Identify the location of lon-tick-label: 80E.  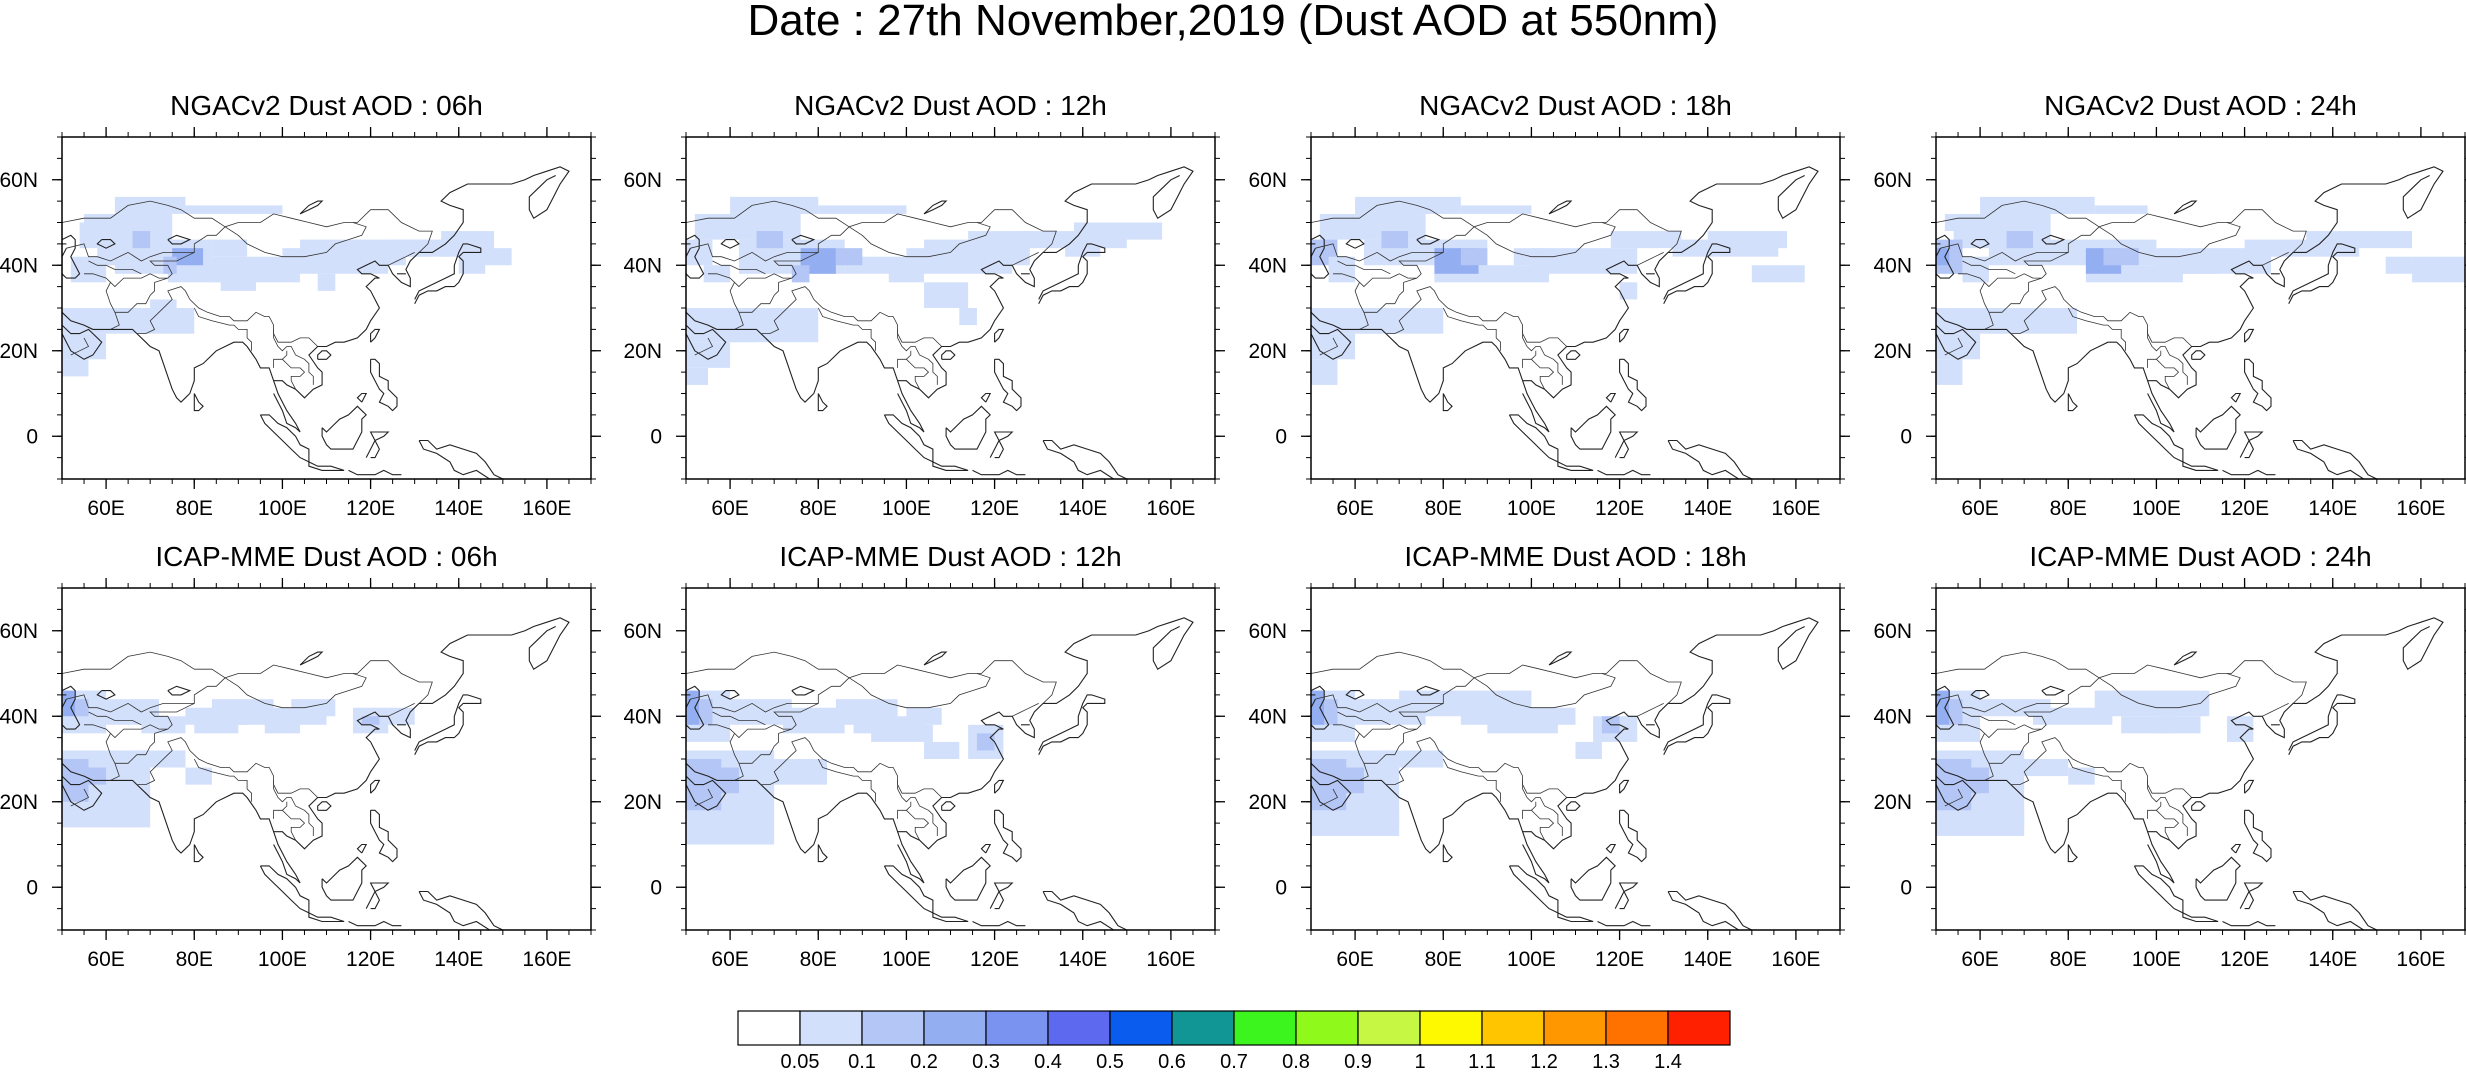
(2068, 959).